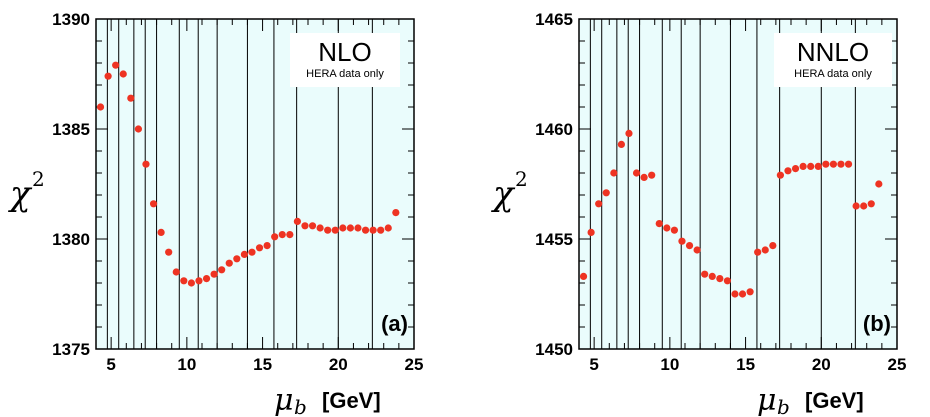 Image resolution: width=930 pixels, height=417 pixels. Describe the element at coordinates (344, 52) in the screenshot. I see `legend-title: NLO` at that location.